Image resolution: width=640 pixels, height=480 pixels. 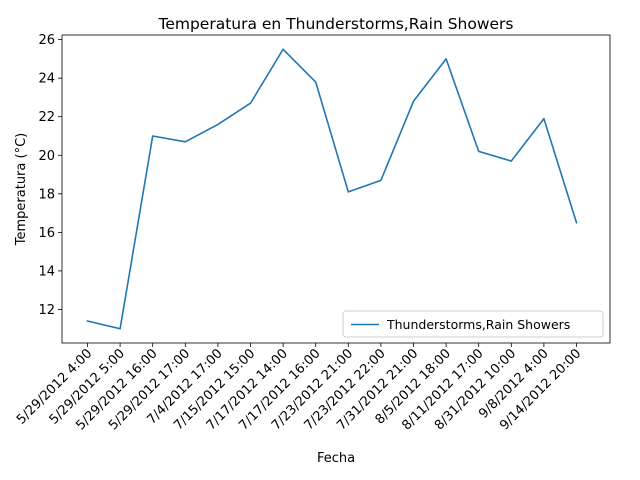 I want to click on y-axis-title: Temperatura (°C), so click(x=21, y=189).